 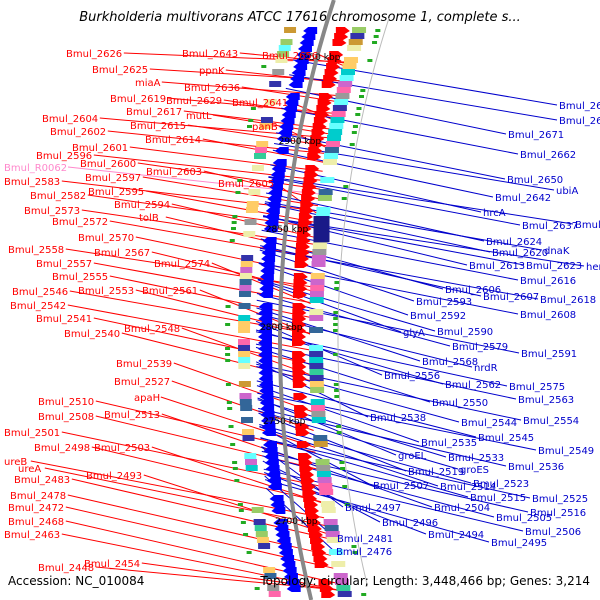 What do you see at coordinates (514, 242) in the screenshot?
I see `gene-label: Bmul_2624` at bounding box center [514, 242].